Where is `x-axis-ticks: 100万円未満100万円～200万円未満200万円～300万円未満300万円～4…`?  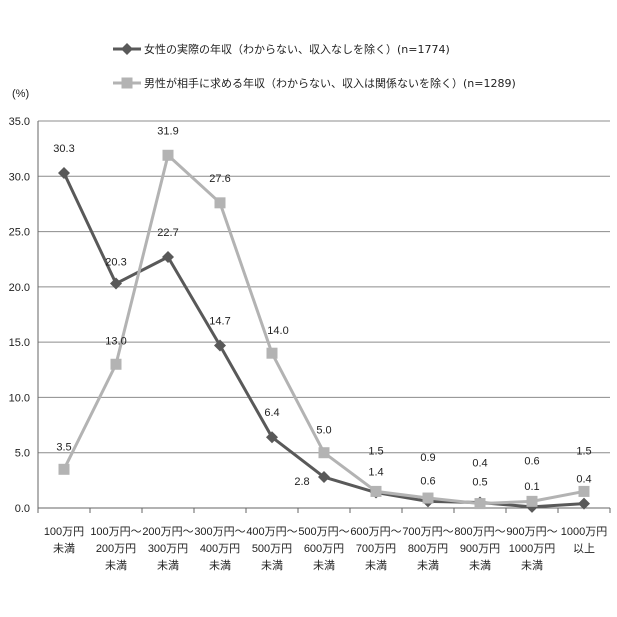
x-axis-ticks: 100万円未満100万円～200万円未満200万円～300万円未満300万円～4… is located at coordinates (325, 549).